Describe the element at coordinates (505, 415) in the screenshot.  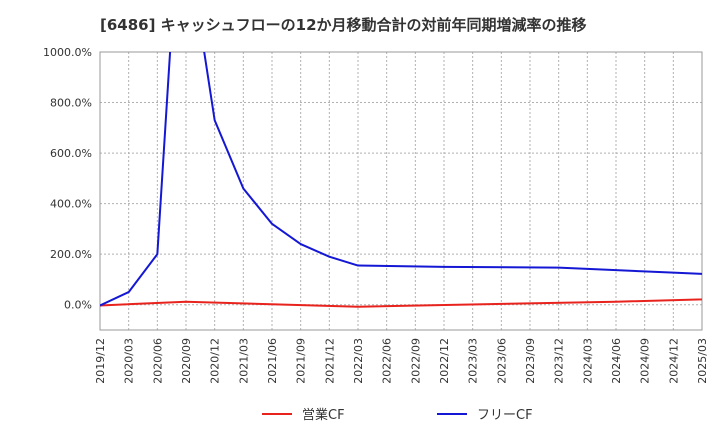
I see `legend-label: フリーCF` at that location.